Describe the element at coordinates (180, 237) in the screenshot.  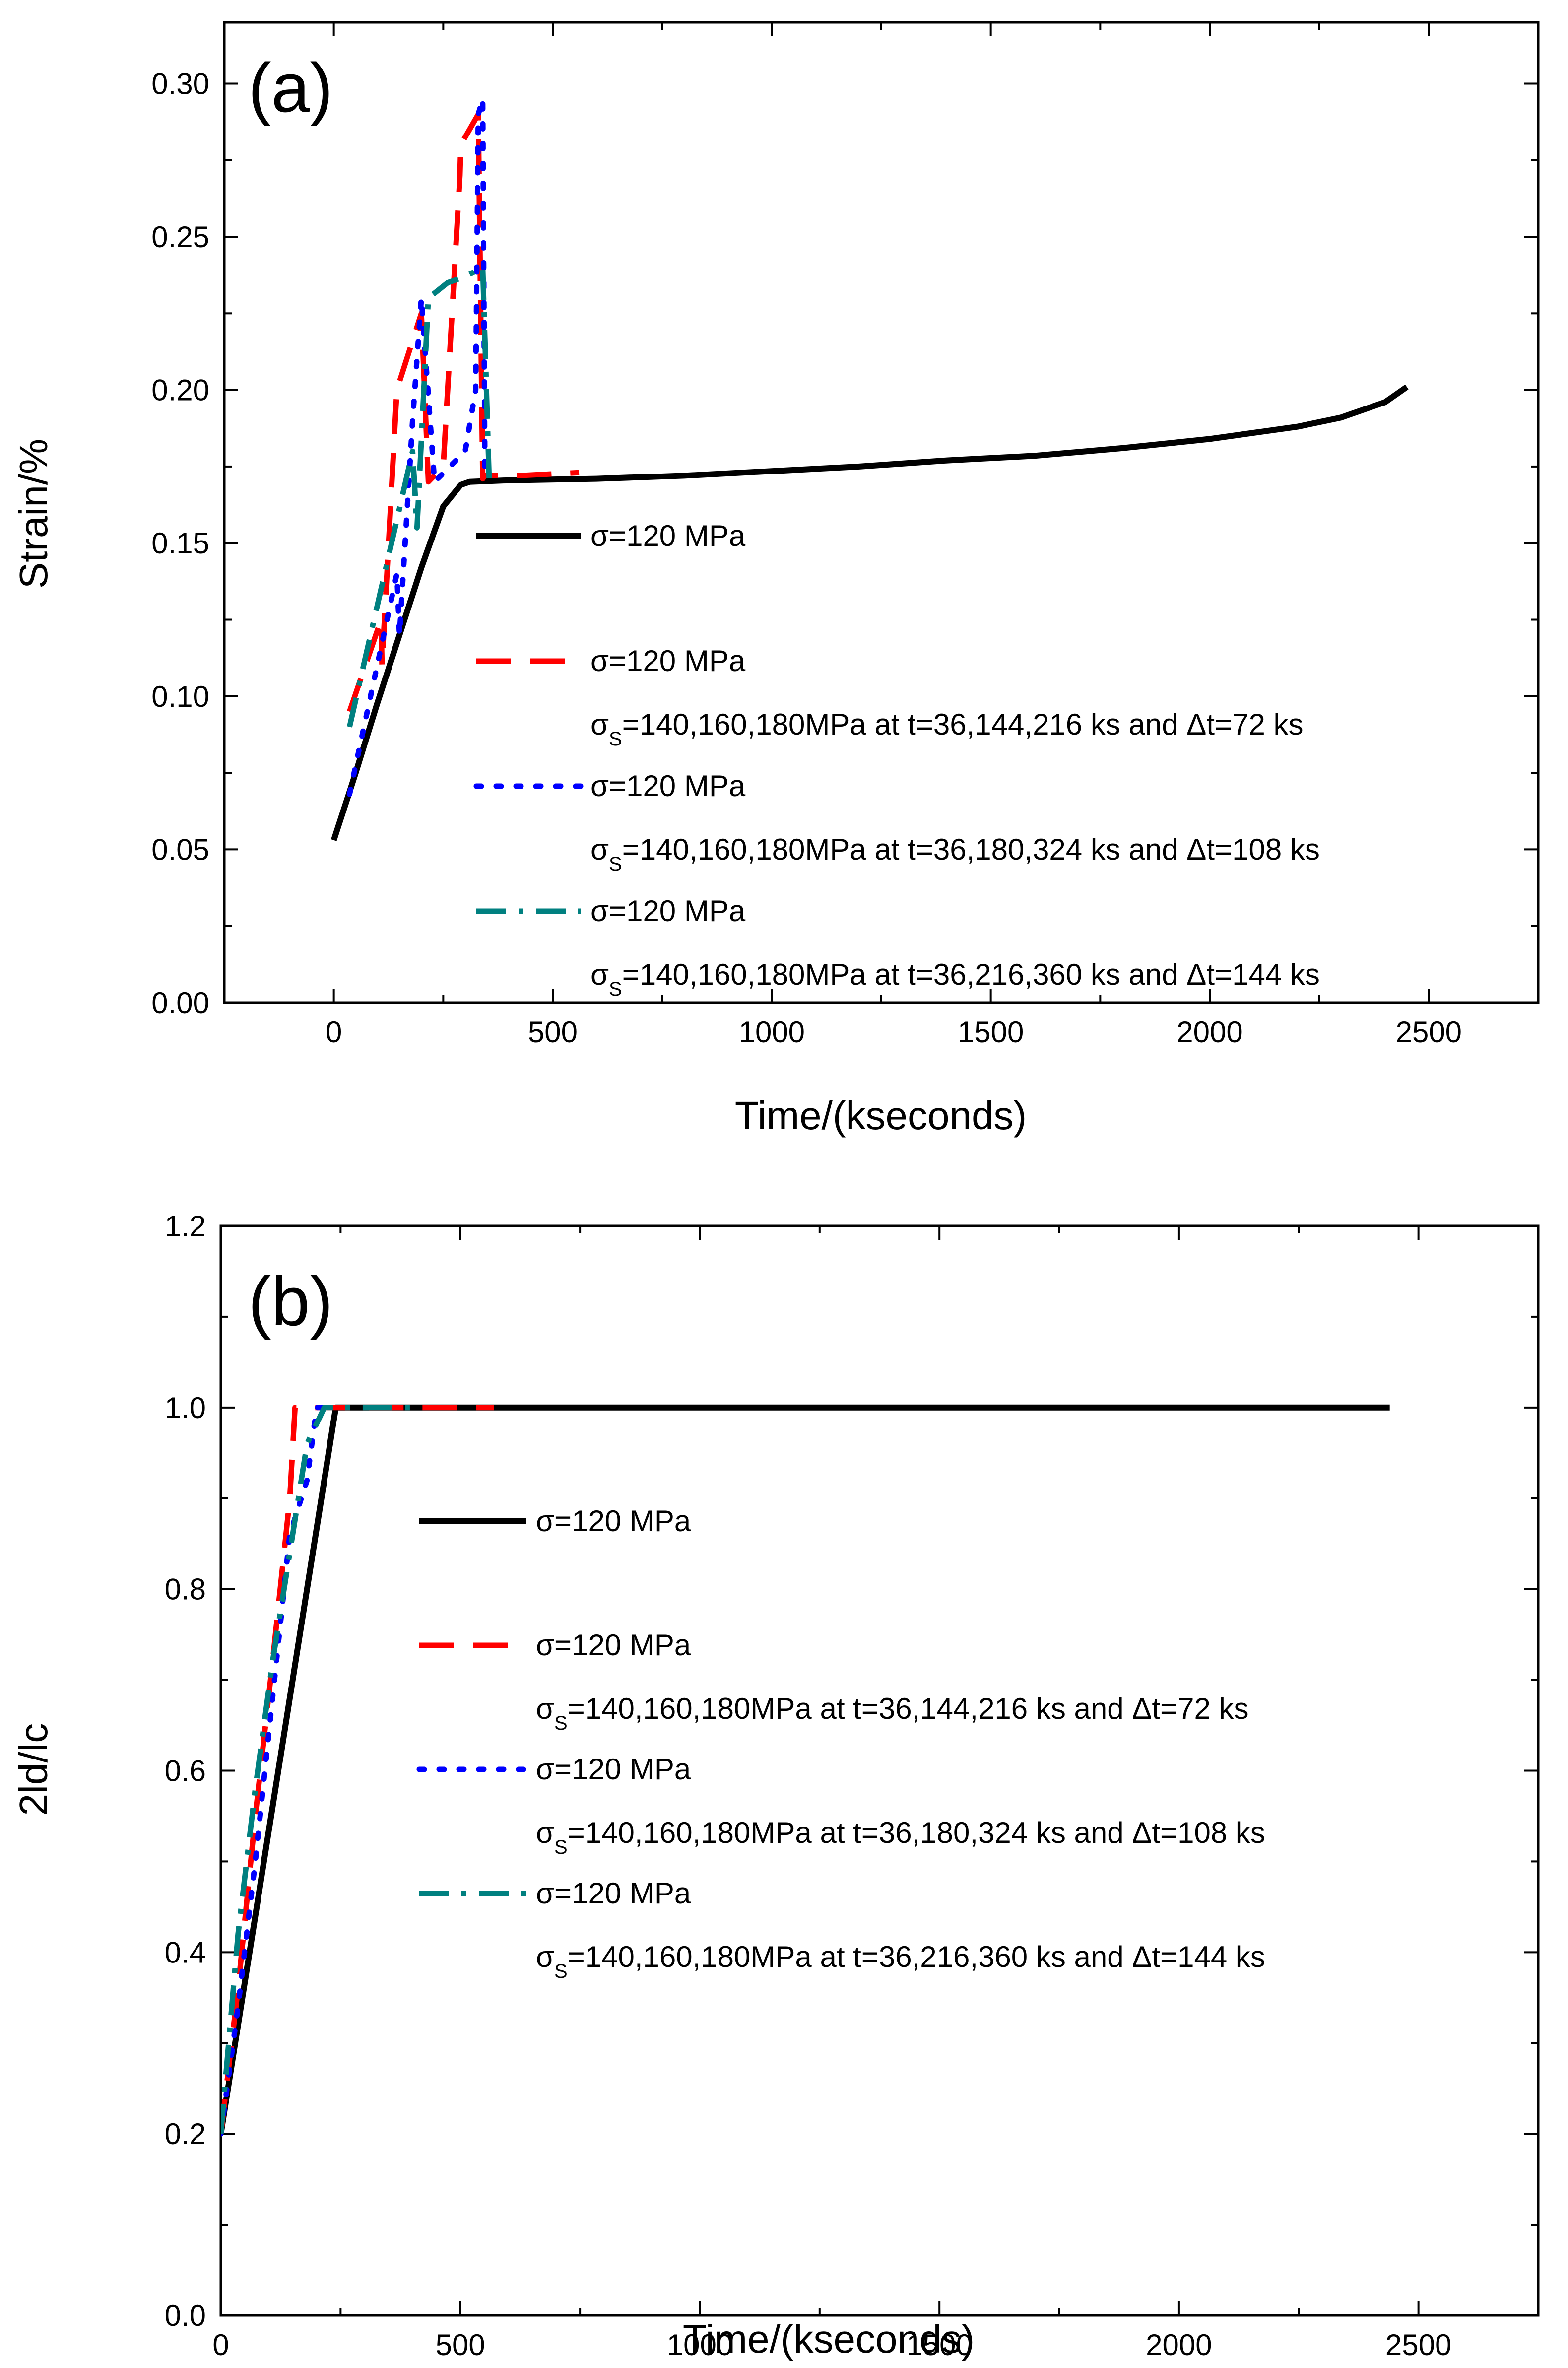
I see `y-tick-label: 0.25` at that location.